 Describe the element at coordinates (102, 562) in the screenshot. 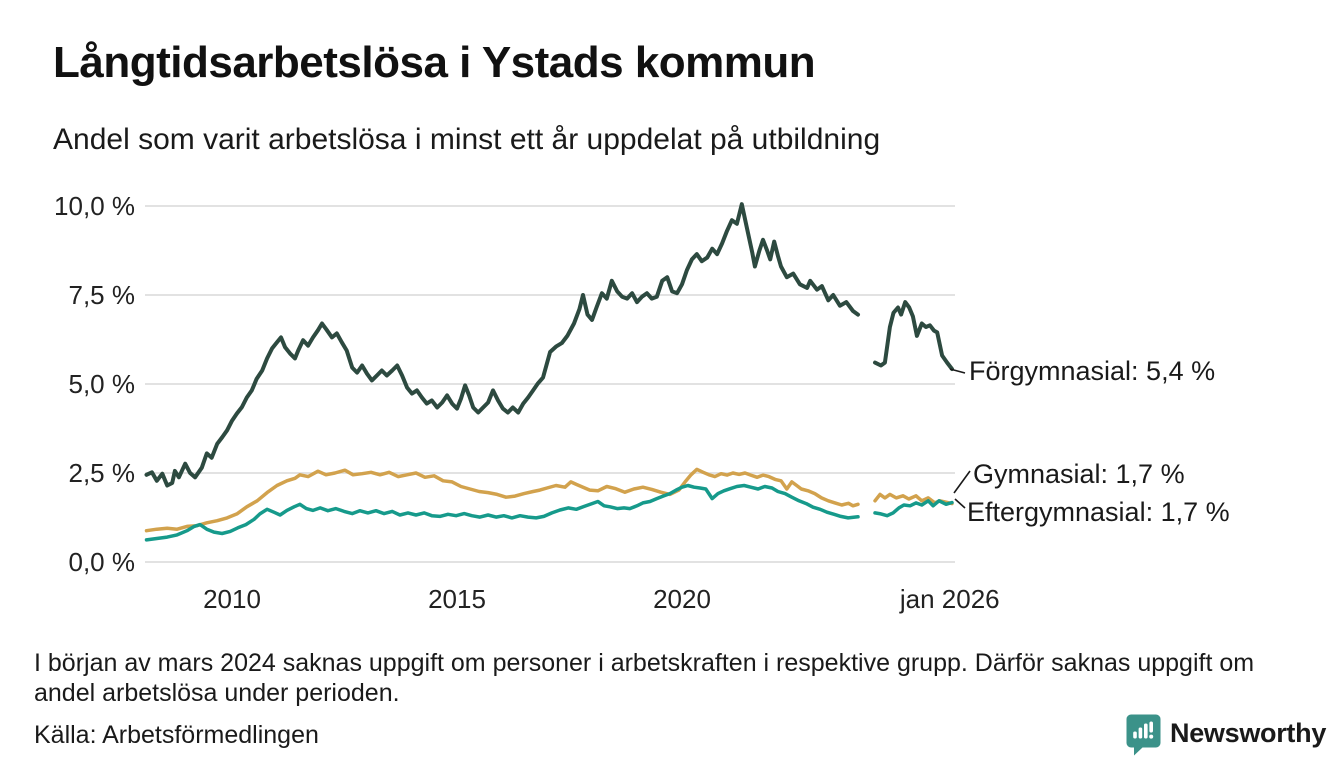

I see `y-axis-tick-label: 0,0 %` at that location.